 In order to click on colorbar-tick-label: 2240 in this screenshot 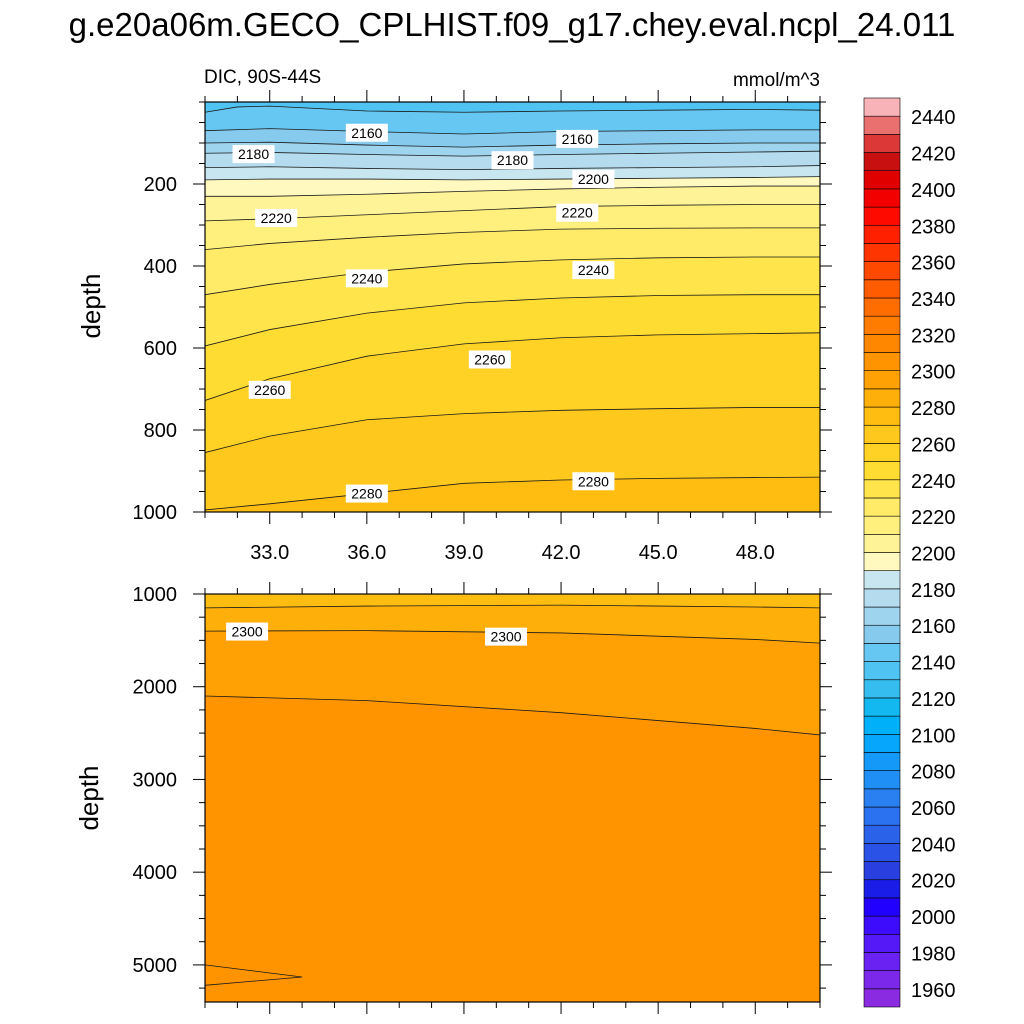, I will do `click(933, 482)`.